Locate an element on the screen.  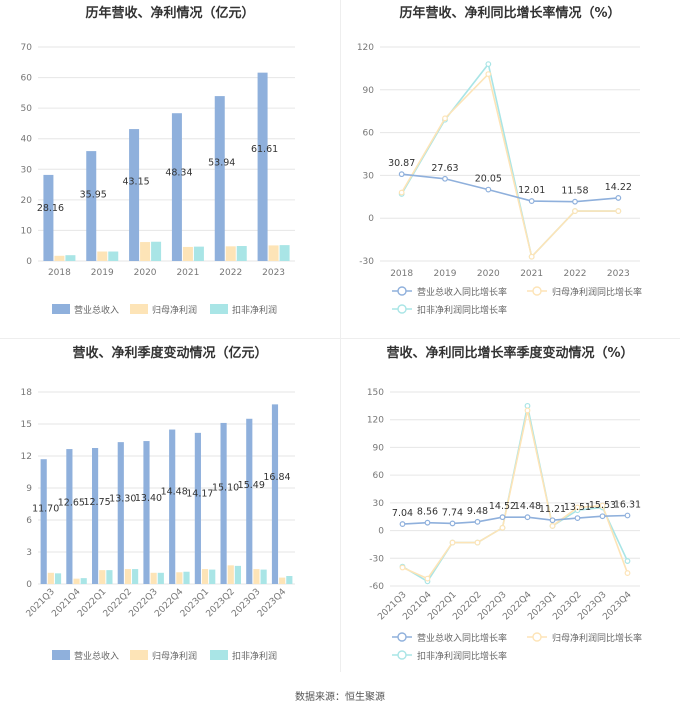
chart-title: 历年营收、净利同比增长率情况（%） is located at coordinates (509, 13).